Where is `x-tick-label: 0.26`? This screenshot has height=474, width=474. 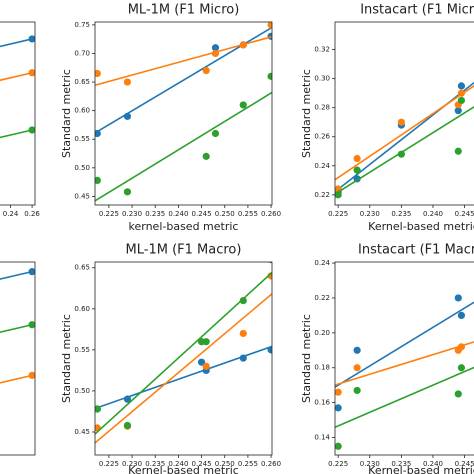
x-tick-label: 0.26 is located at coordinates (32, 214).